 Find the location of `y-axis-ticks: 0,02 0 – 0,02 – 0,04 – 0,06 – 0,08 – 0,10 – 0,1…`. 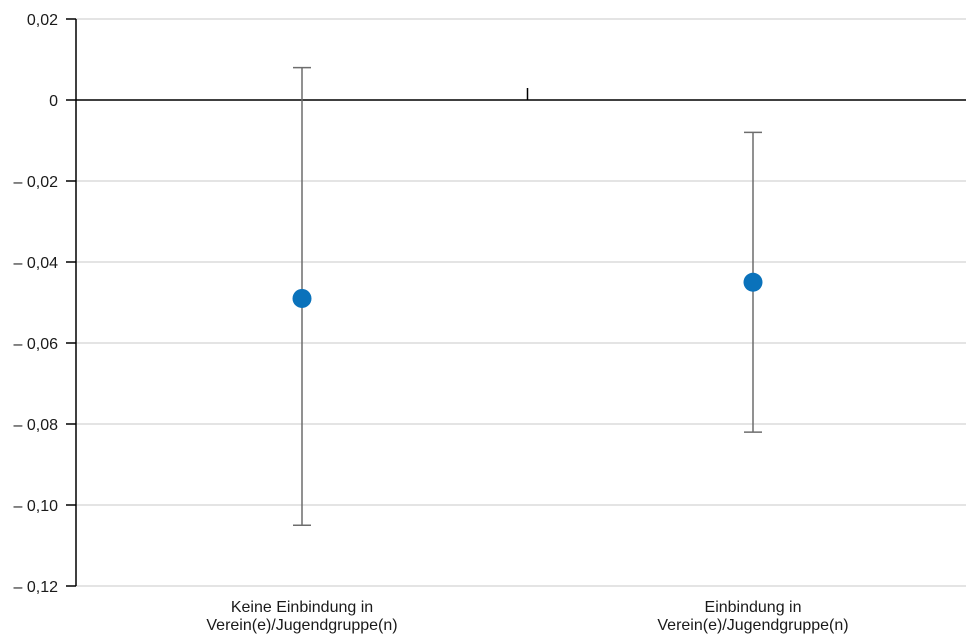

y-axis-ticks: 0,02 0 – 0,02 – 0,04 – 0,06 – 0,08 – 0,10 – 0,1… is located at coordinates (45, 304).